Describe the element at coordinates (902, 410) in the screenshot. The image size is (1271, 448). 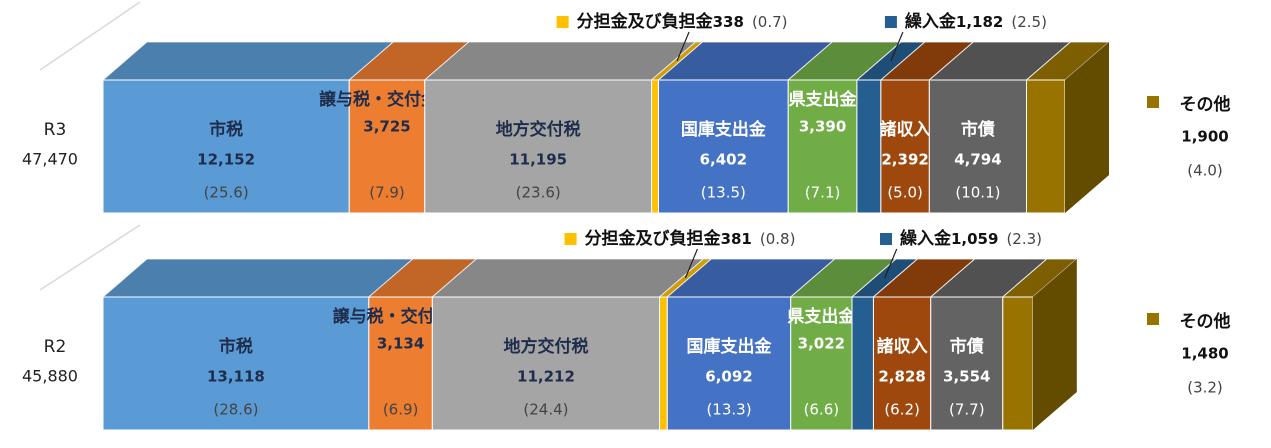
I see `share-label: (6.2)` at that location.